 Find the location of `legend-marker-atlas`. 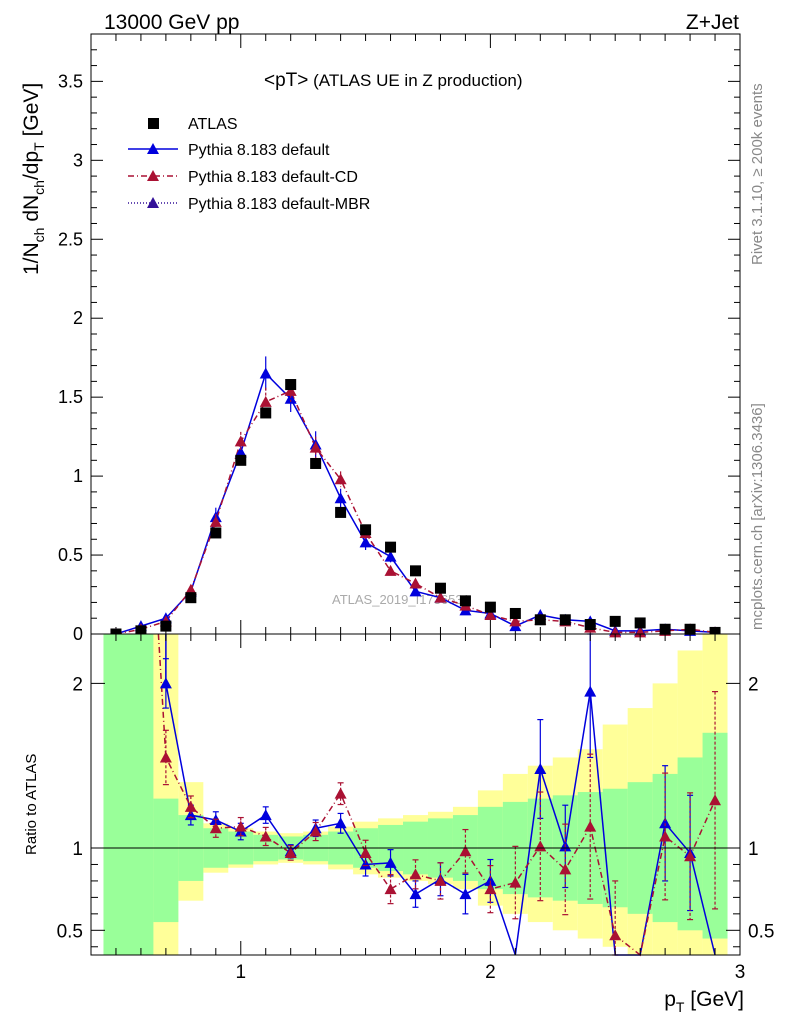

legend-marker-atlas is located at coordinates (153, 123).